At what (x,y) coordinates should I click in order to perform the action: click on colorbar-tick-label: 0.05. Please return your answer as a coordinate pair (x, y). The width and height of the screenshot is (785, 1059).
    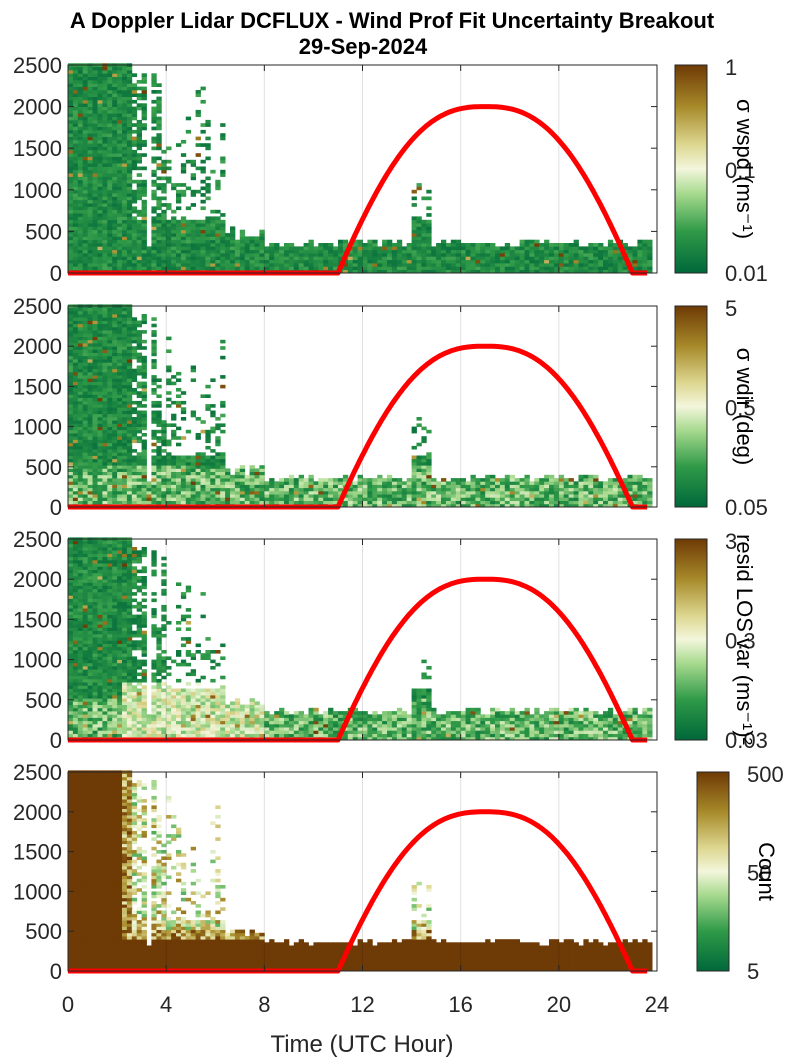
    Looking at the image, I should click on (746, 507).